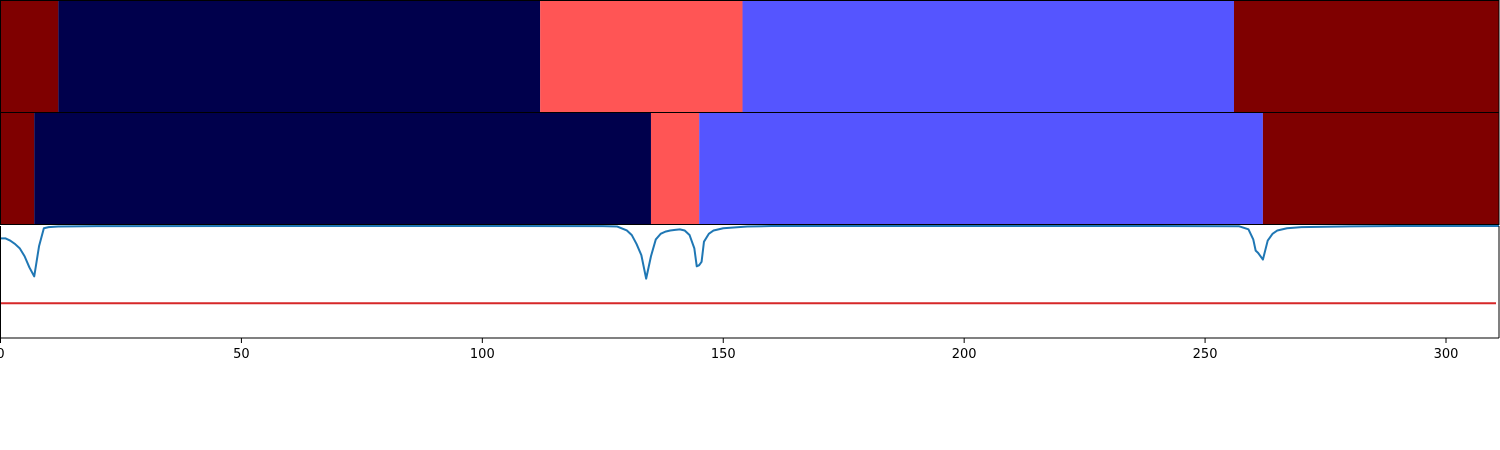 The width and height of the screenshot is (1500, 450). What do you see at coordinates (723, 354) in the screenshot?
I see `x-tick-label-150: 150` at bounding box center [723, 354].